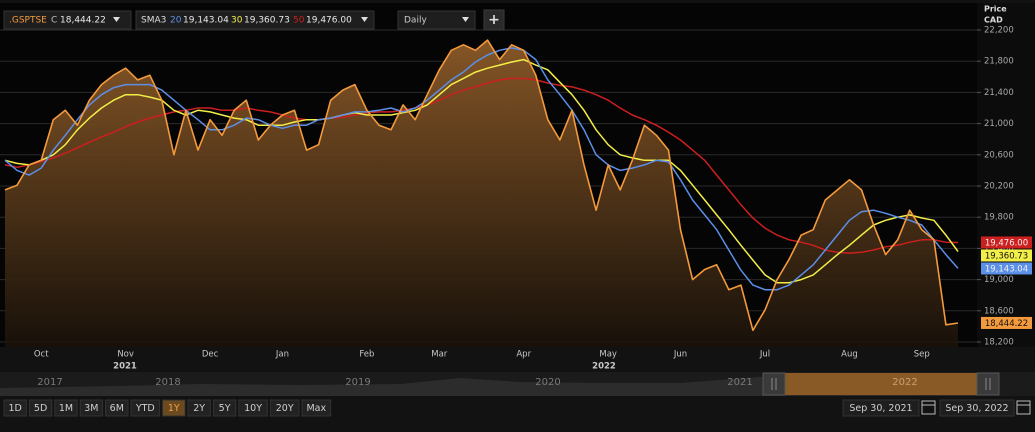 This screenshot has height=432, width=1035. Describe the element at coordinates (299, 21) in the screenshot. I see `legend-sma-period: 50` at that location.